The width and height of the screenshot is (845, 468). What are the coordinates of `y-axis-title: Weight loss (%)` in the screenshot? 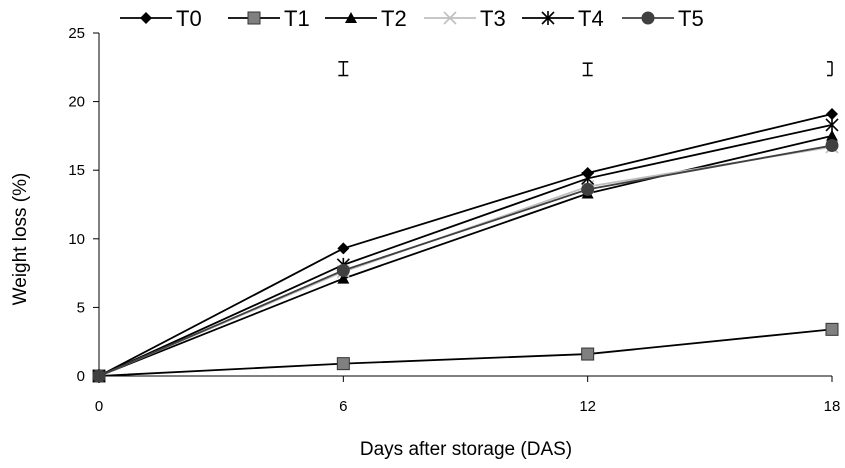 It's located at (20, 239).